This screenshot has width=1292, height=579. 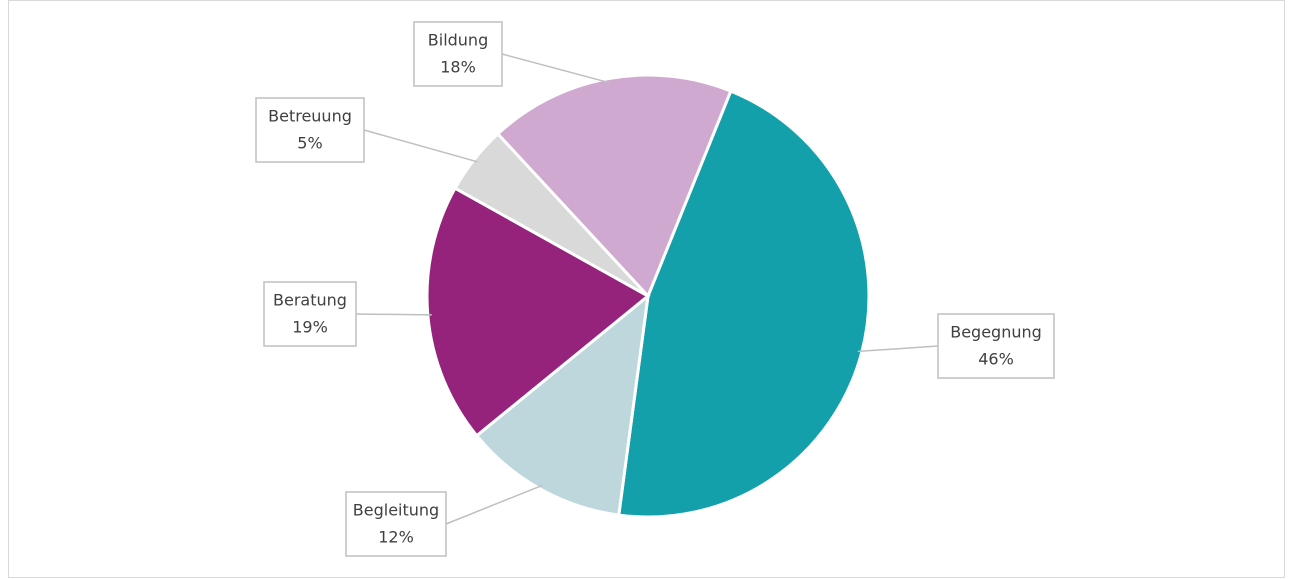 I want to click on value-label: 46%, so click(x=996, y=359).